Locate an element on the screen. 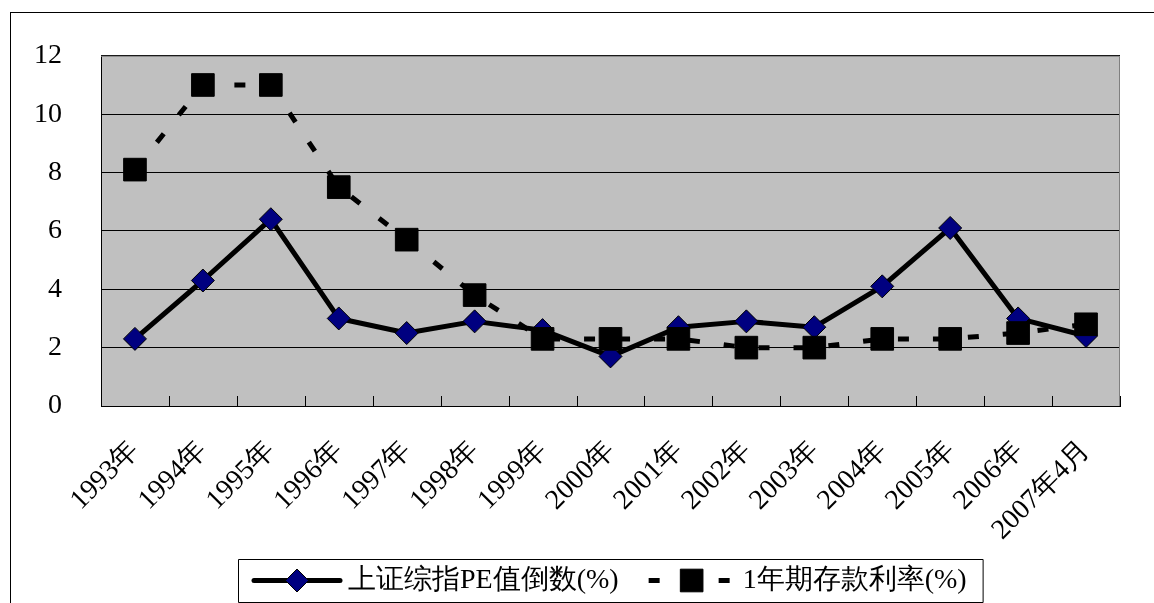 This screenshot has height=603, width=1154. y-tick-label: 12 is located at coordinates (48, 54).